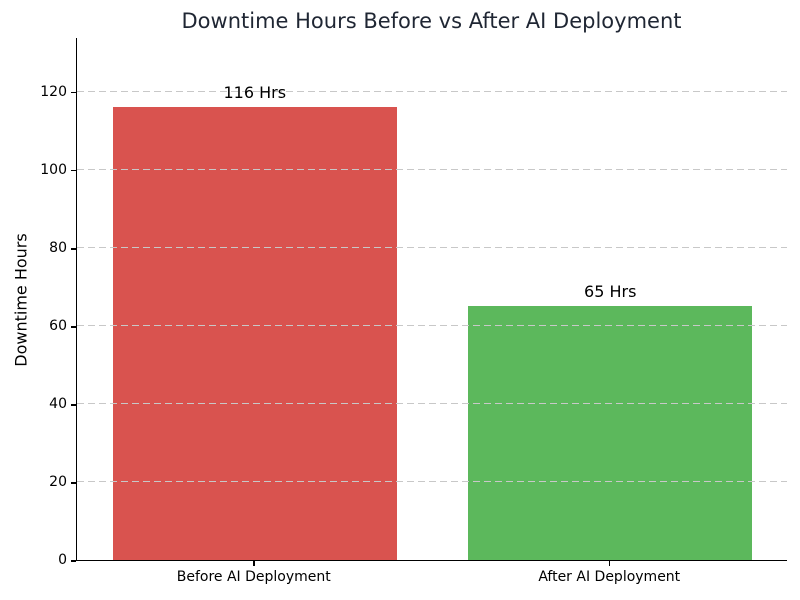 This screenshot has width=800, height=600. I want to click on y-tick-label: 100, so click(53, 169).